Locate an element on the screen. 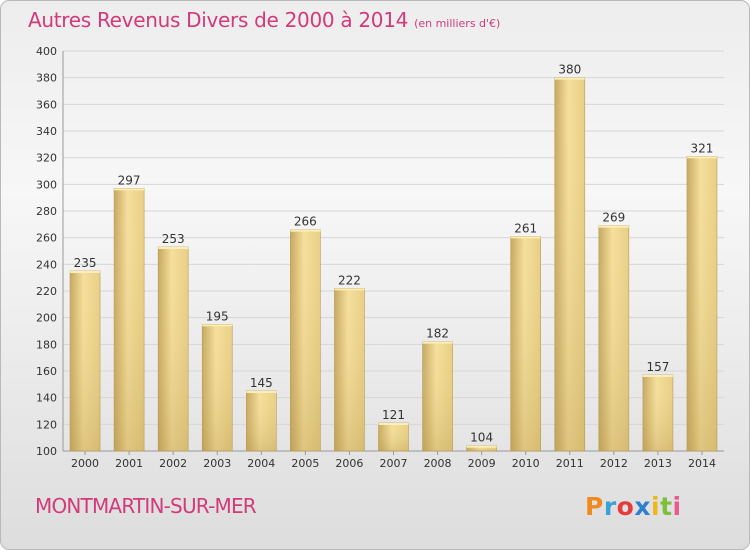 Image resolution: width=750 pixels, height=550 pixels. y-tick-label: 360 is located at coordinates (46, 104).